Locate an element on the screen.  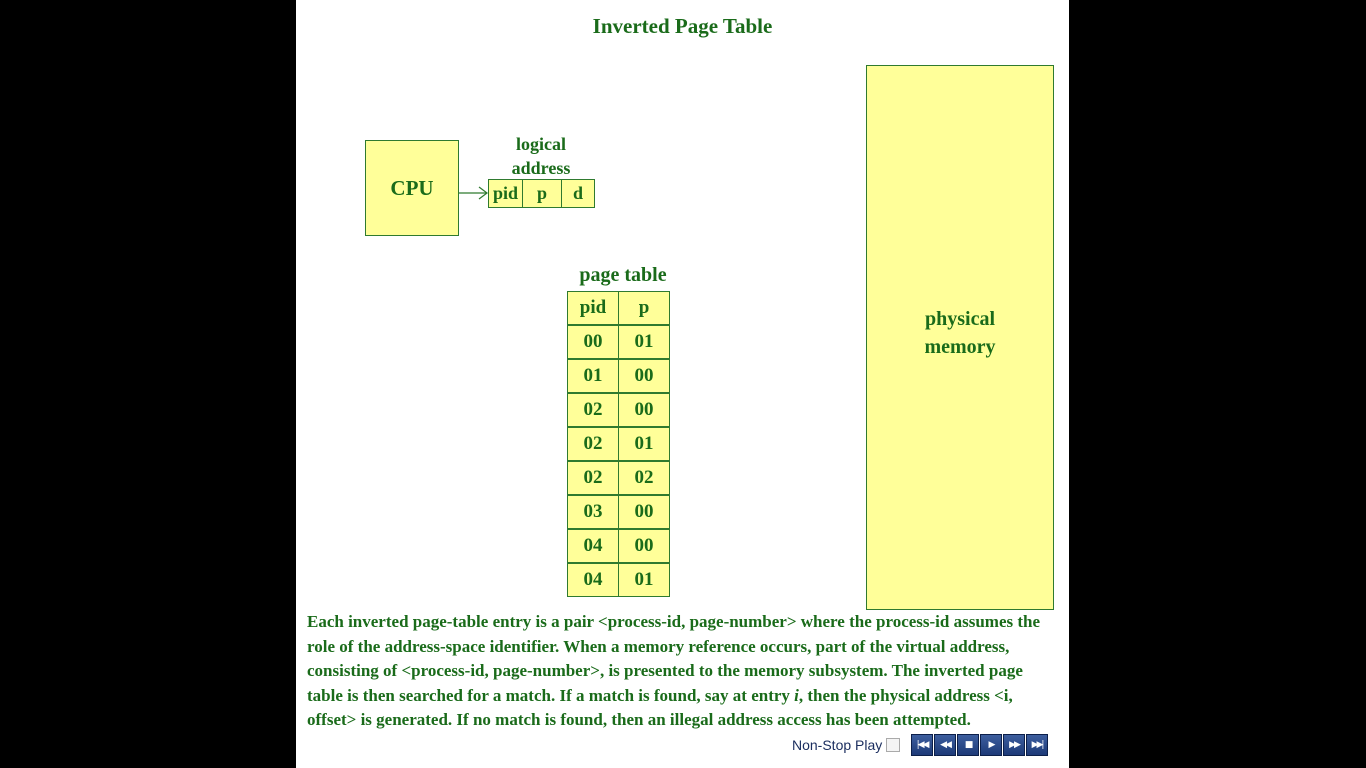
slide-title: Inverted Page Table is located at coordinates (682, 26).